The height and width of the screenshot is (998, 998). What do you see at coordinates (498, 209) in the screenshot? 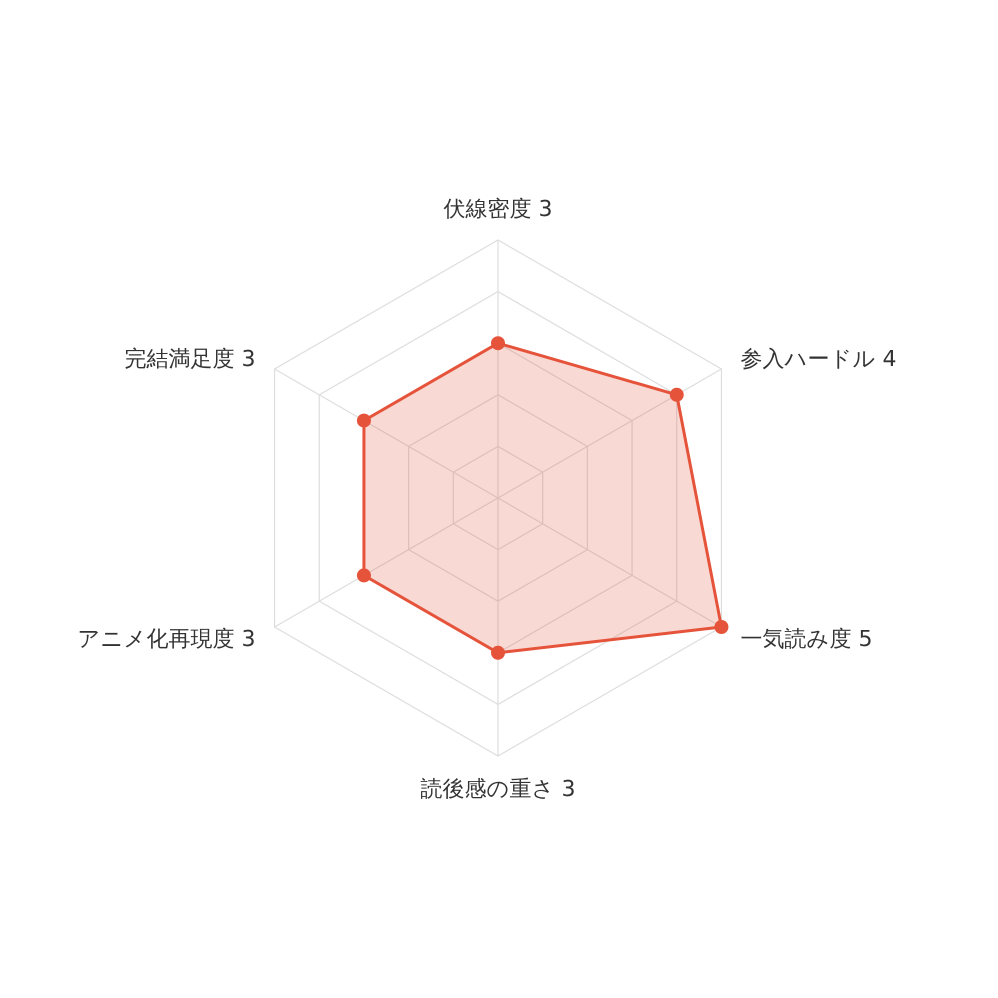
I see `spoke-label: 伏線密度 3` at bounding box center [498, 209].